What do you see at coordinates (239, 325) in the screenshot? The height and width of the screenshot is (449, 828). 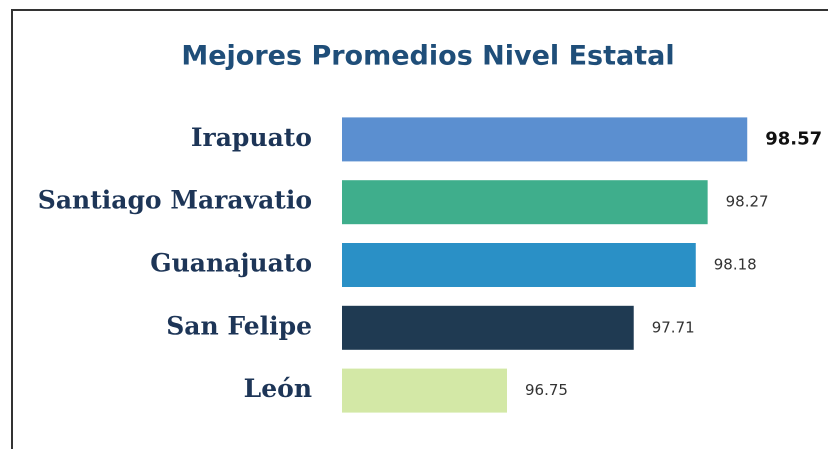 I see `category-label: San Felipe` at bounding box center [239, 325].